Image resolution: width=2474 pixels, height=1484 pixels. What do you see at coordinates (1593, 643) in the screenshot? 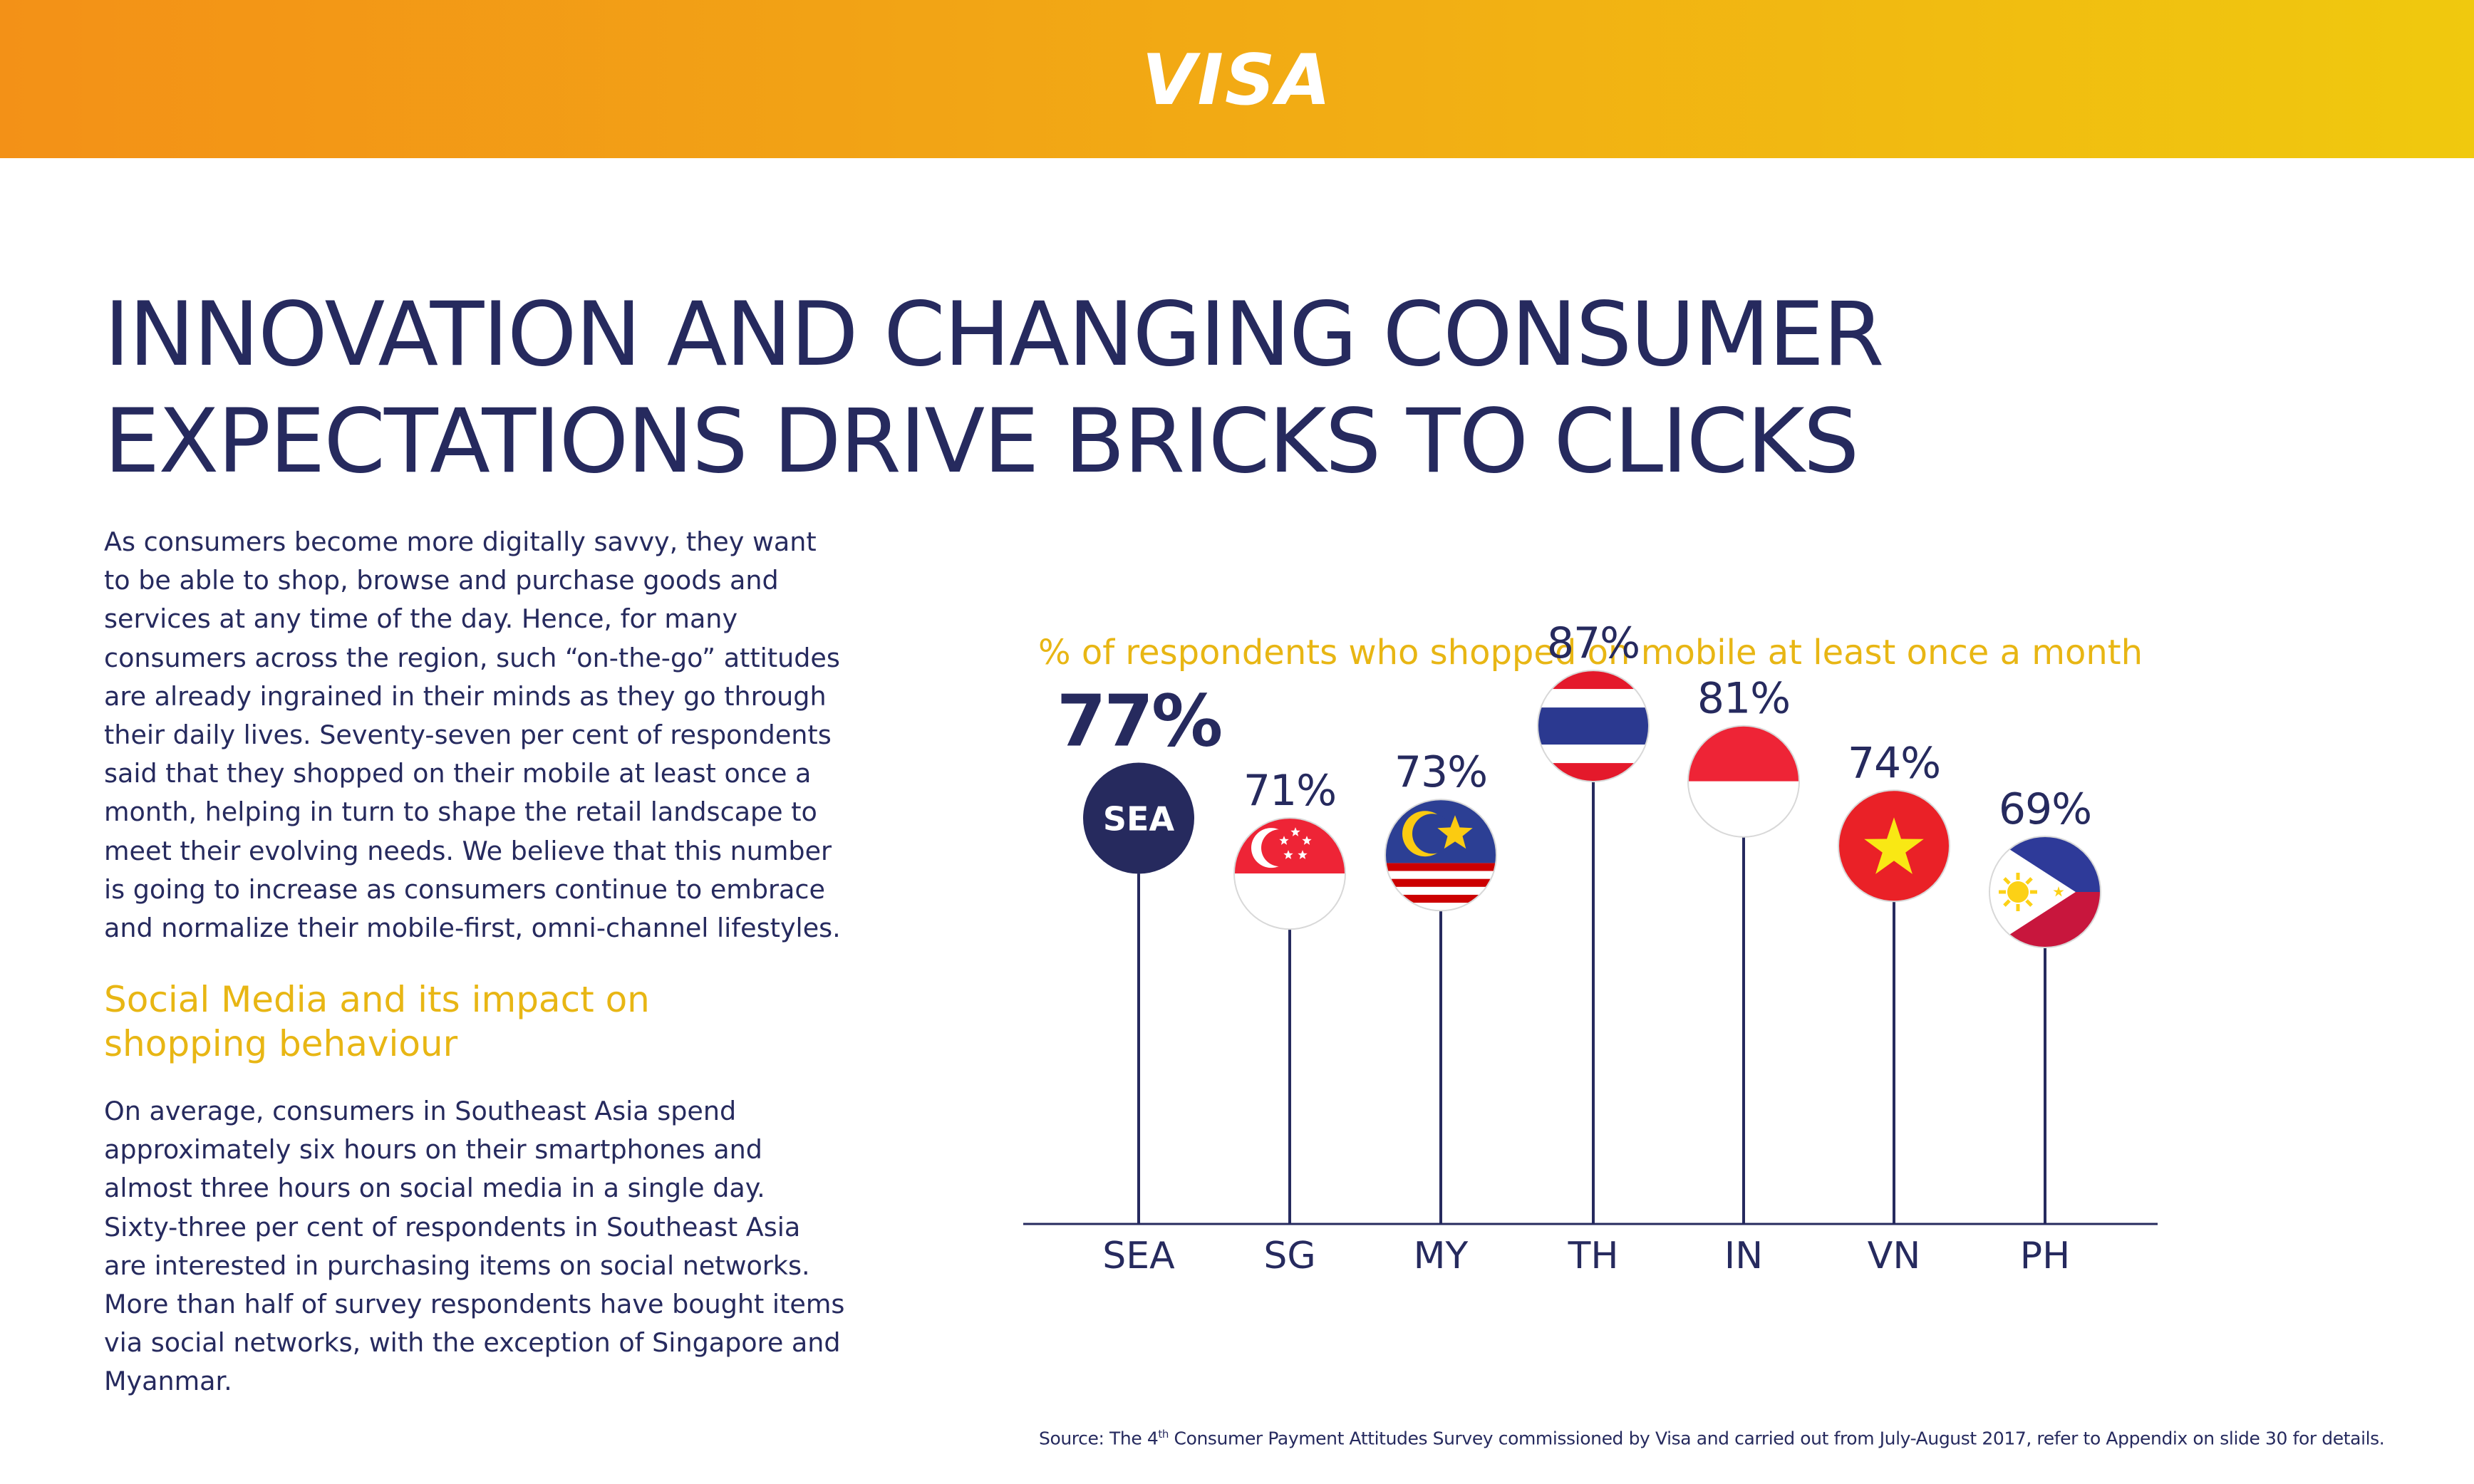
I see `value-label-th: 87%` at bounding box center [1593, 643].